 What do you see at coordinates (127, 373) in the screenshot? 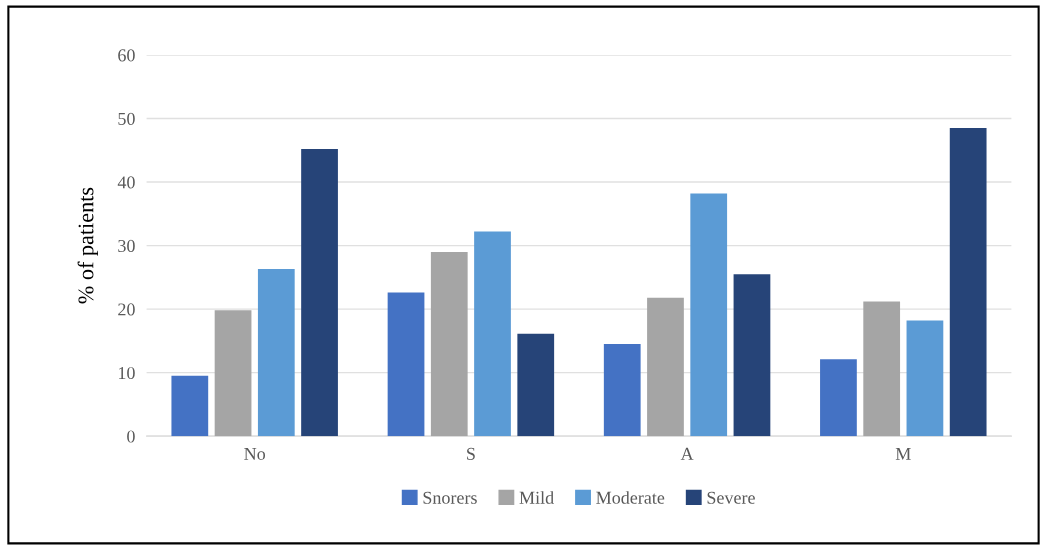
I see `y-tick-label: 10` at bounding box center [127, 373].